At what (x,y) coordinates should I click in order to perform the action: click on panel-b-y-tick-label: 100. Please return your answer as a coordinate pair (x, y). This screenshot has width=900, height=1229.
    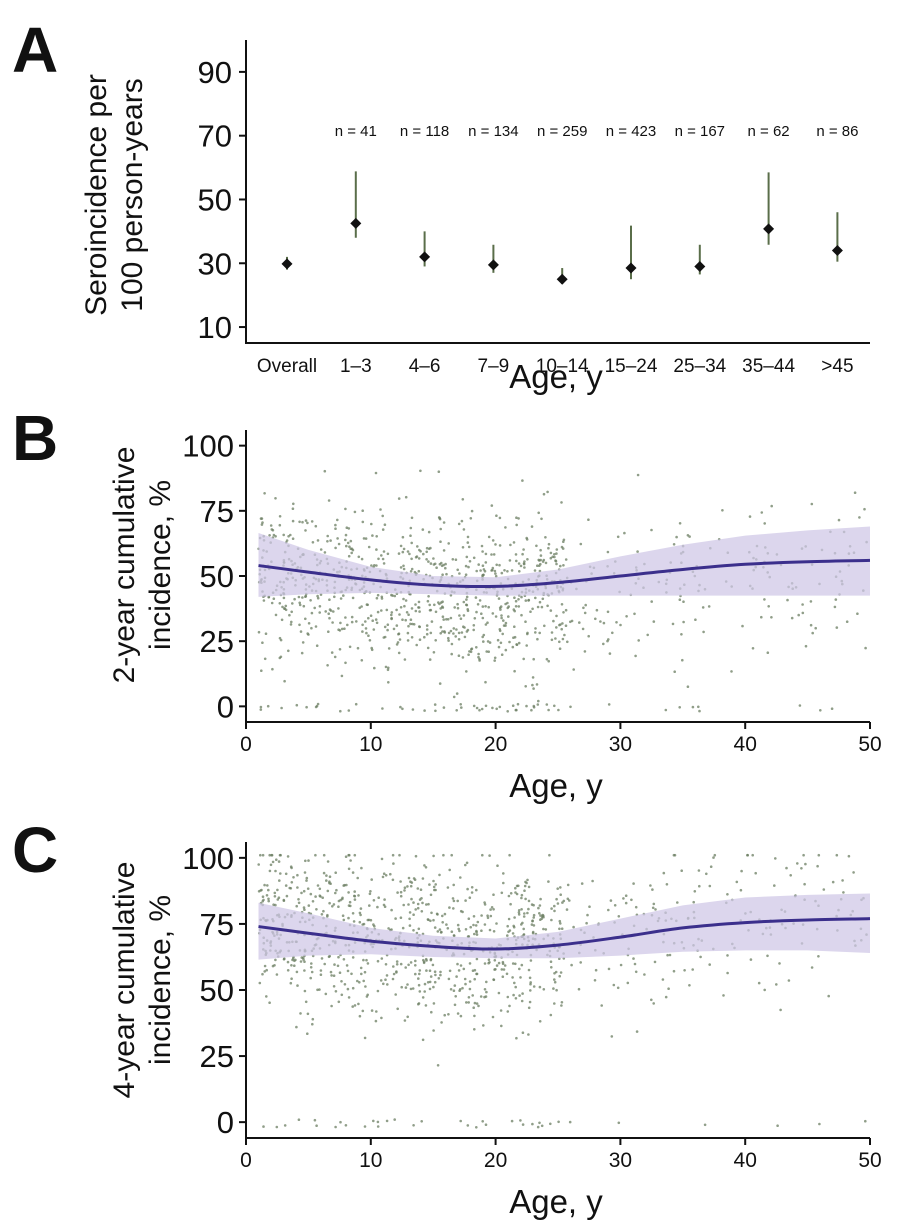
    Looking at the image, I should click on (208, 446).